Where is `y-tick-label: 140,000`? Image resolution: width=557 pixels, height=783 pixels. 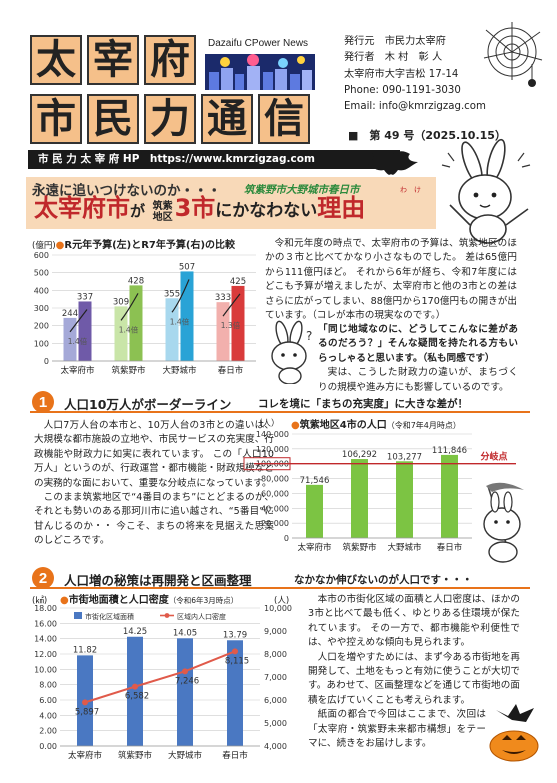 y-tick-label: 140,000 is located at coordinates (272, 434).